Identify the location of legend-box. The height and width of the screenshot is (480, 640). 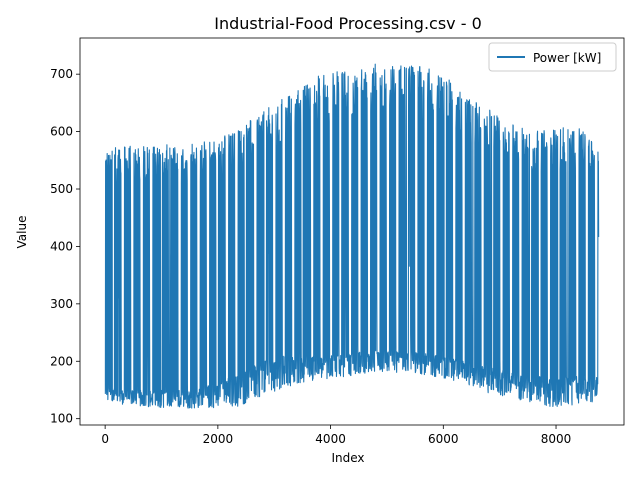
(552, 57).